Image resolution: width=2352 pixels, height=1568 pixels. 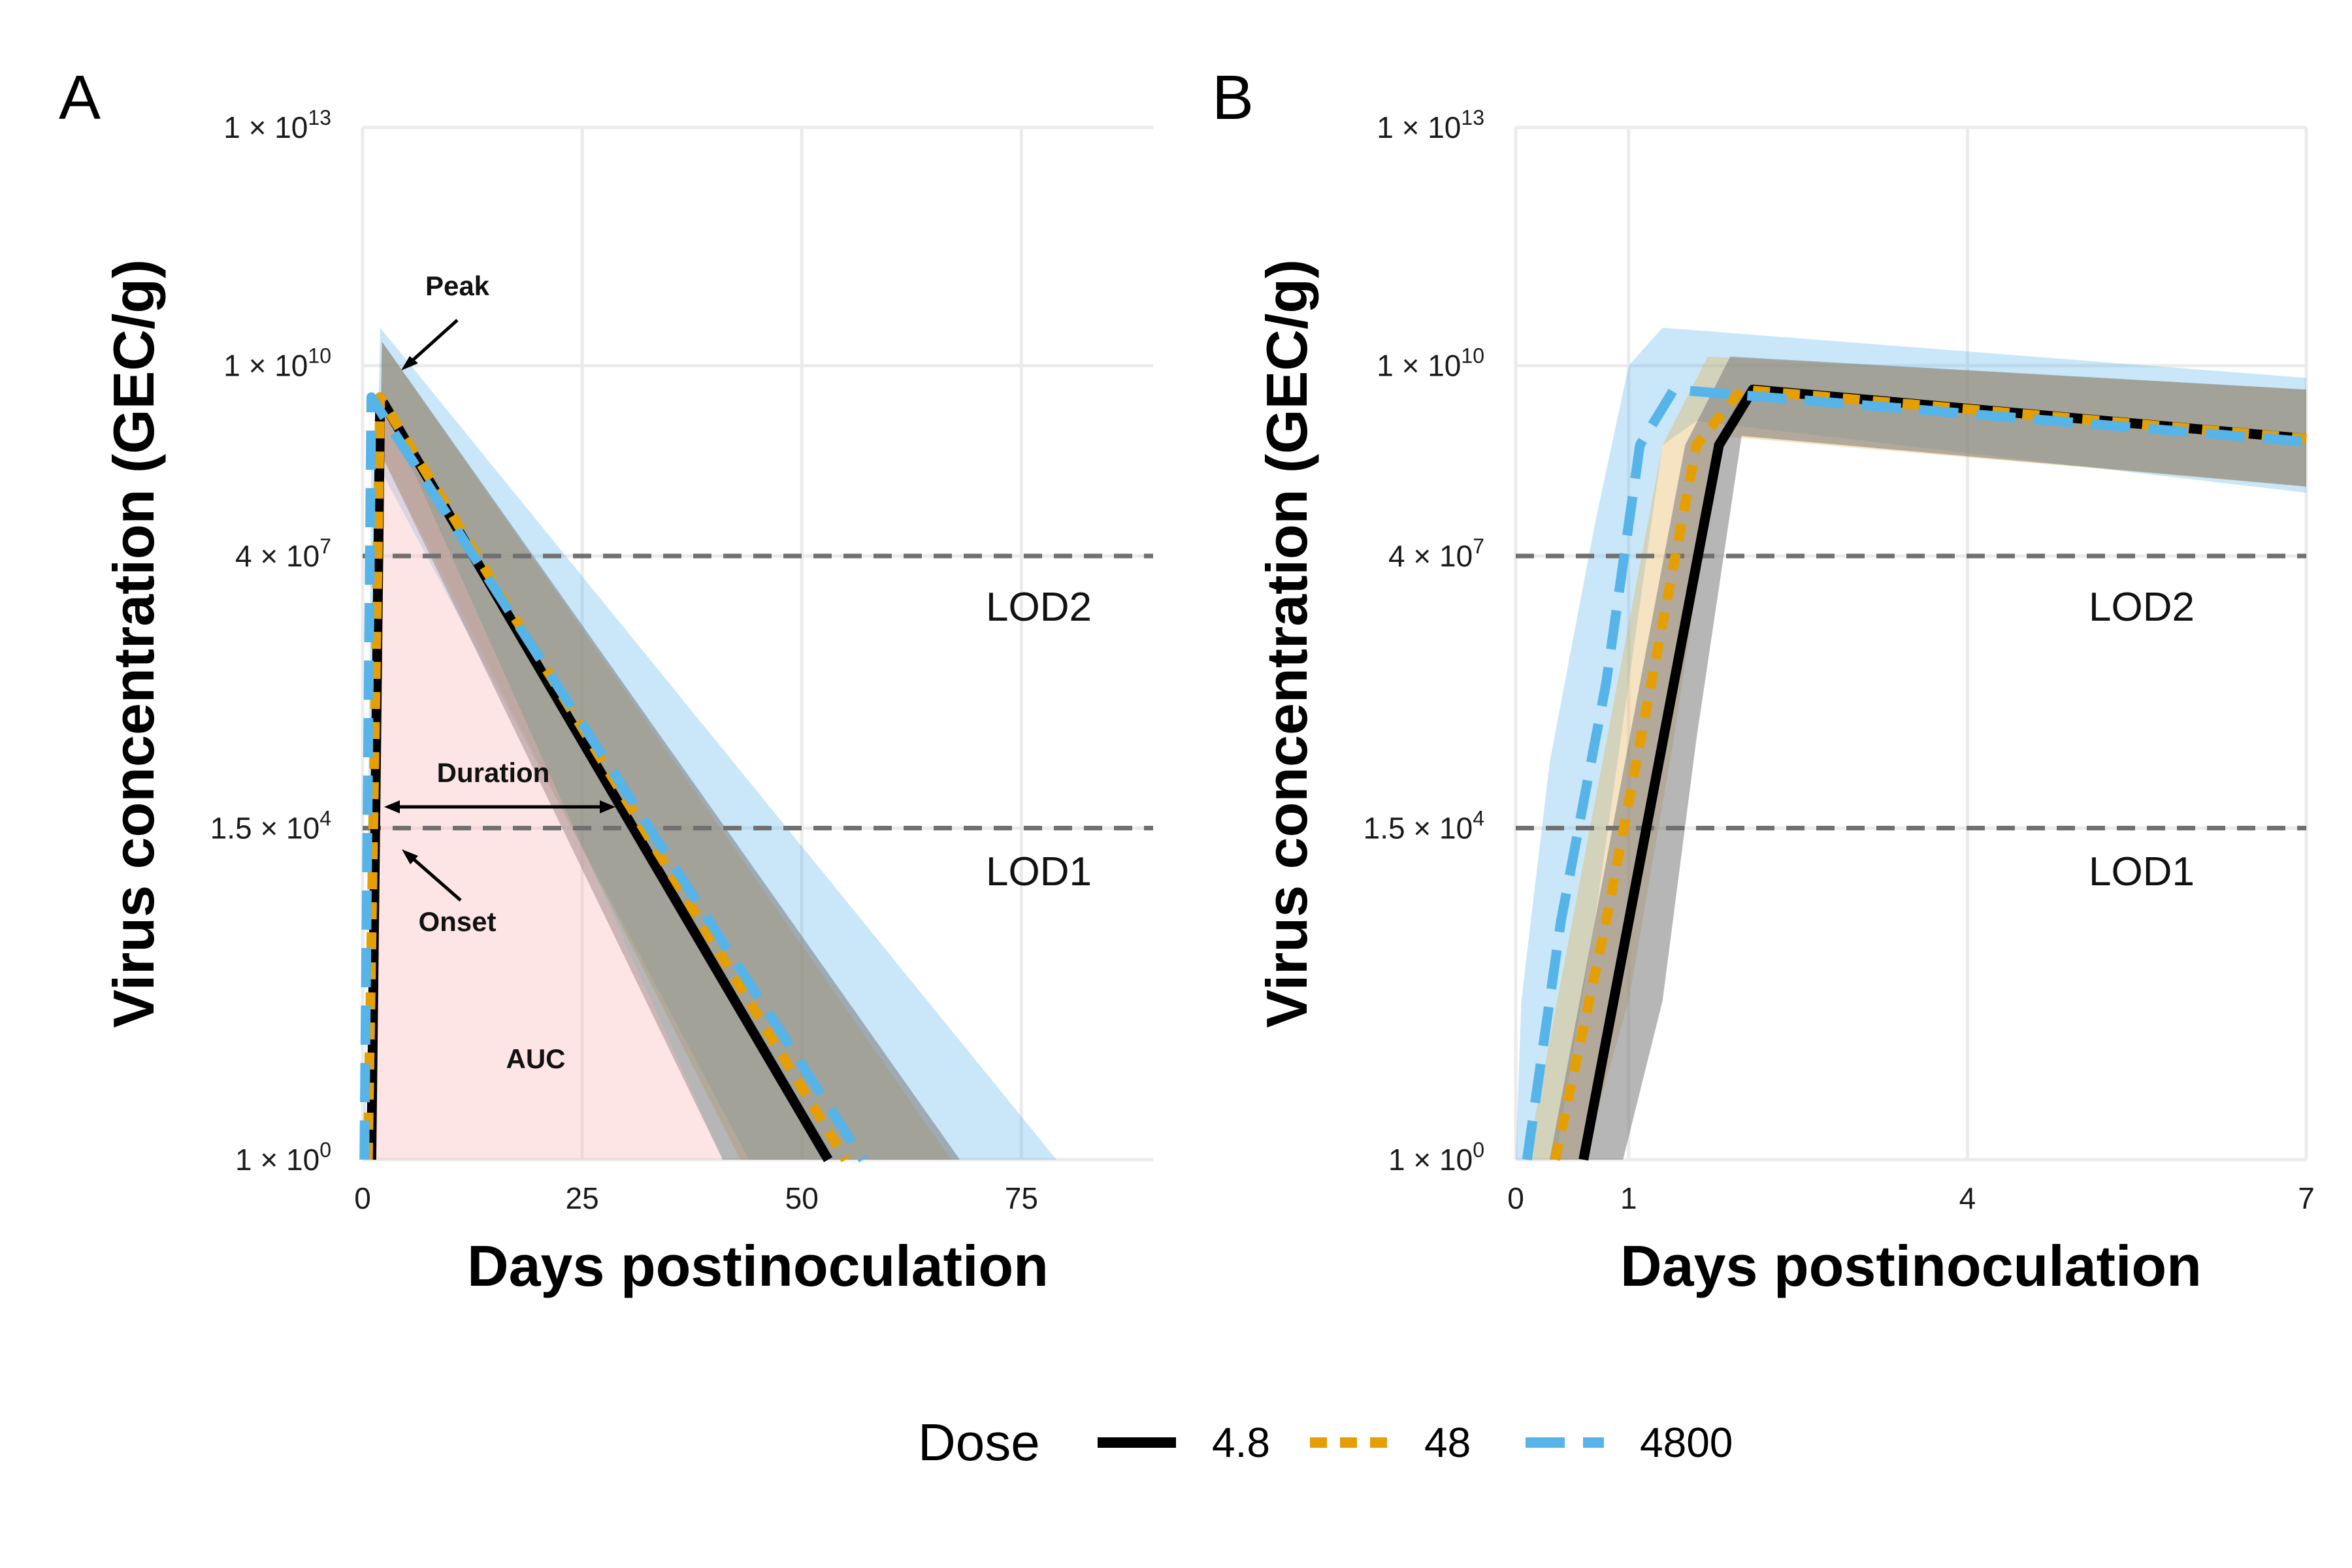 I want to click on x-tick-label-3: 7, so click(x=2306, y=1198).